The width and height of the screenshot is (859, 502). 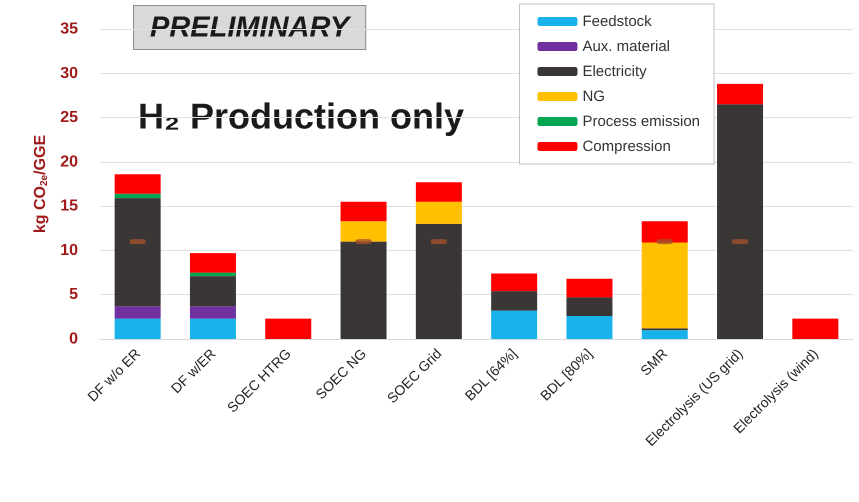 I want to click on legend-label: NG, so click(x=593, y=96).